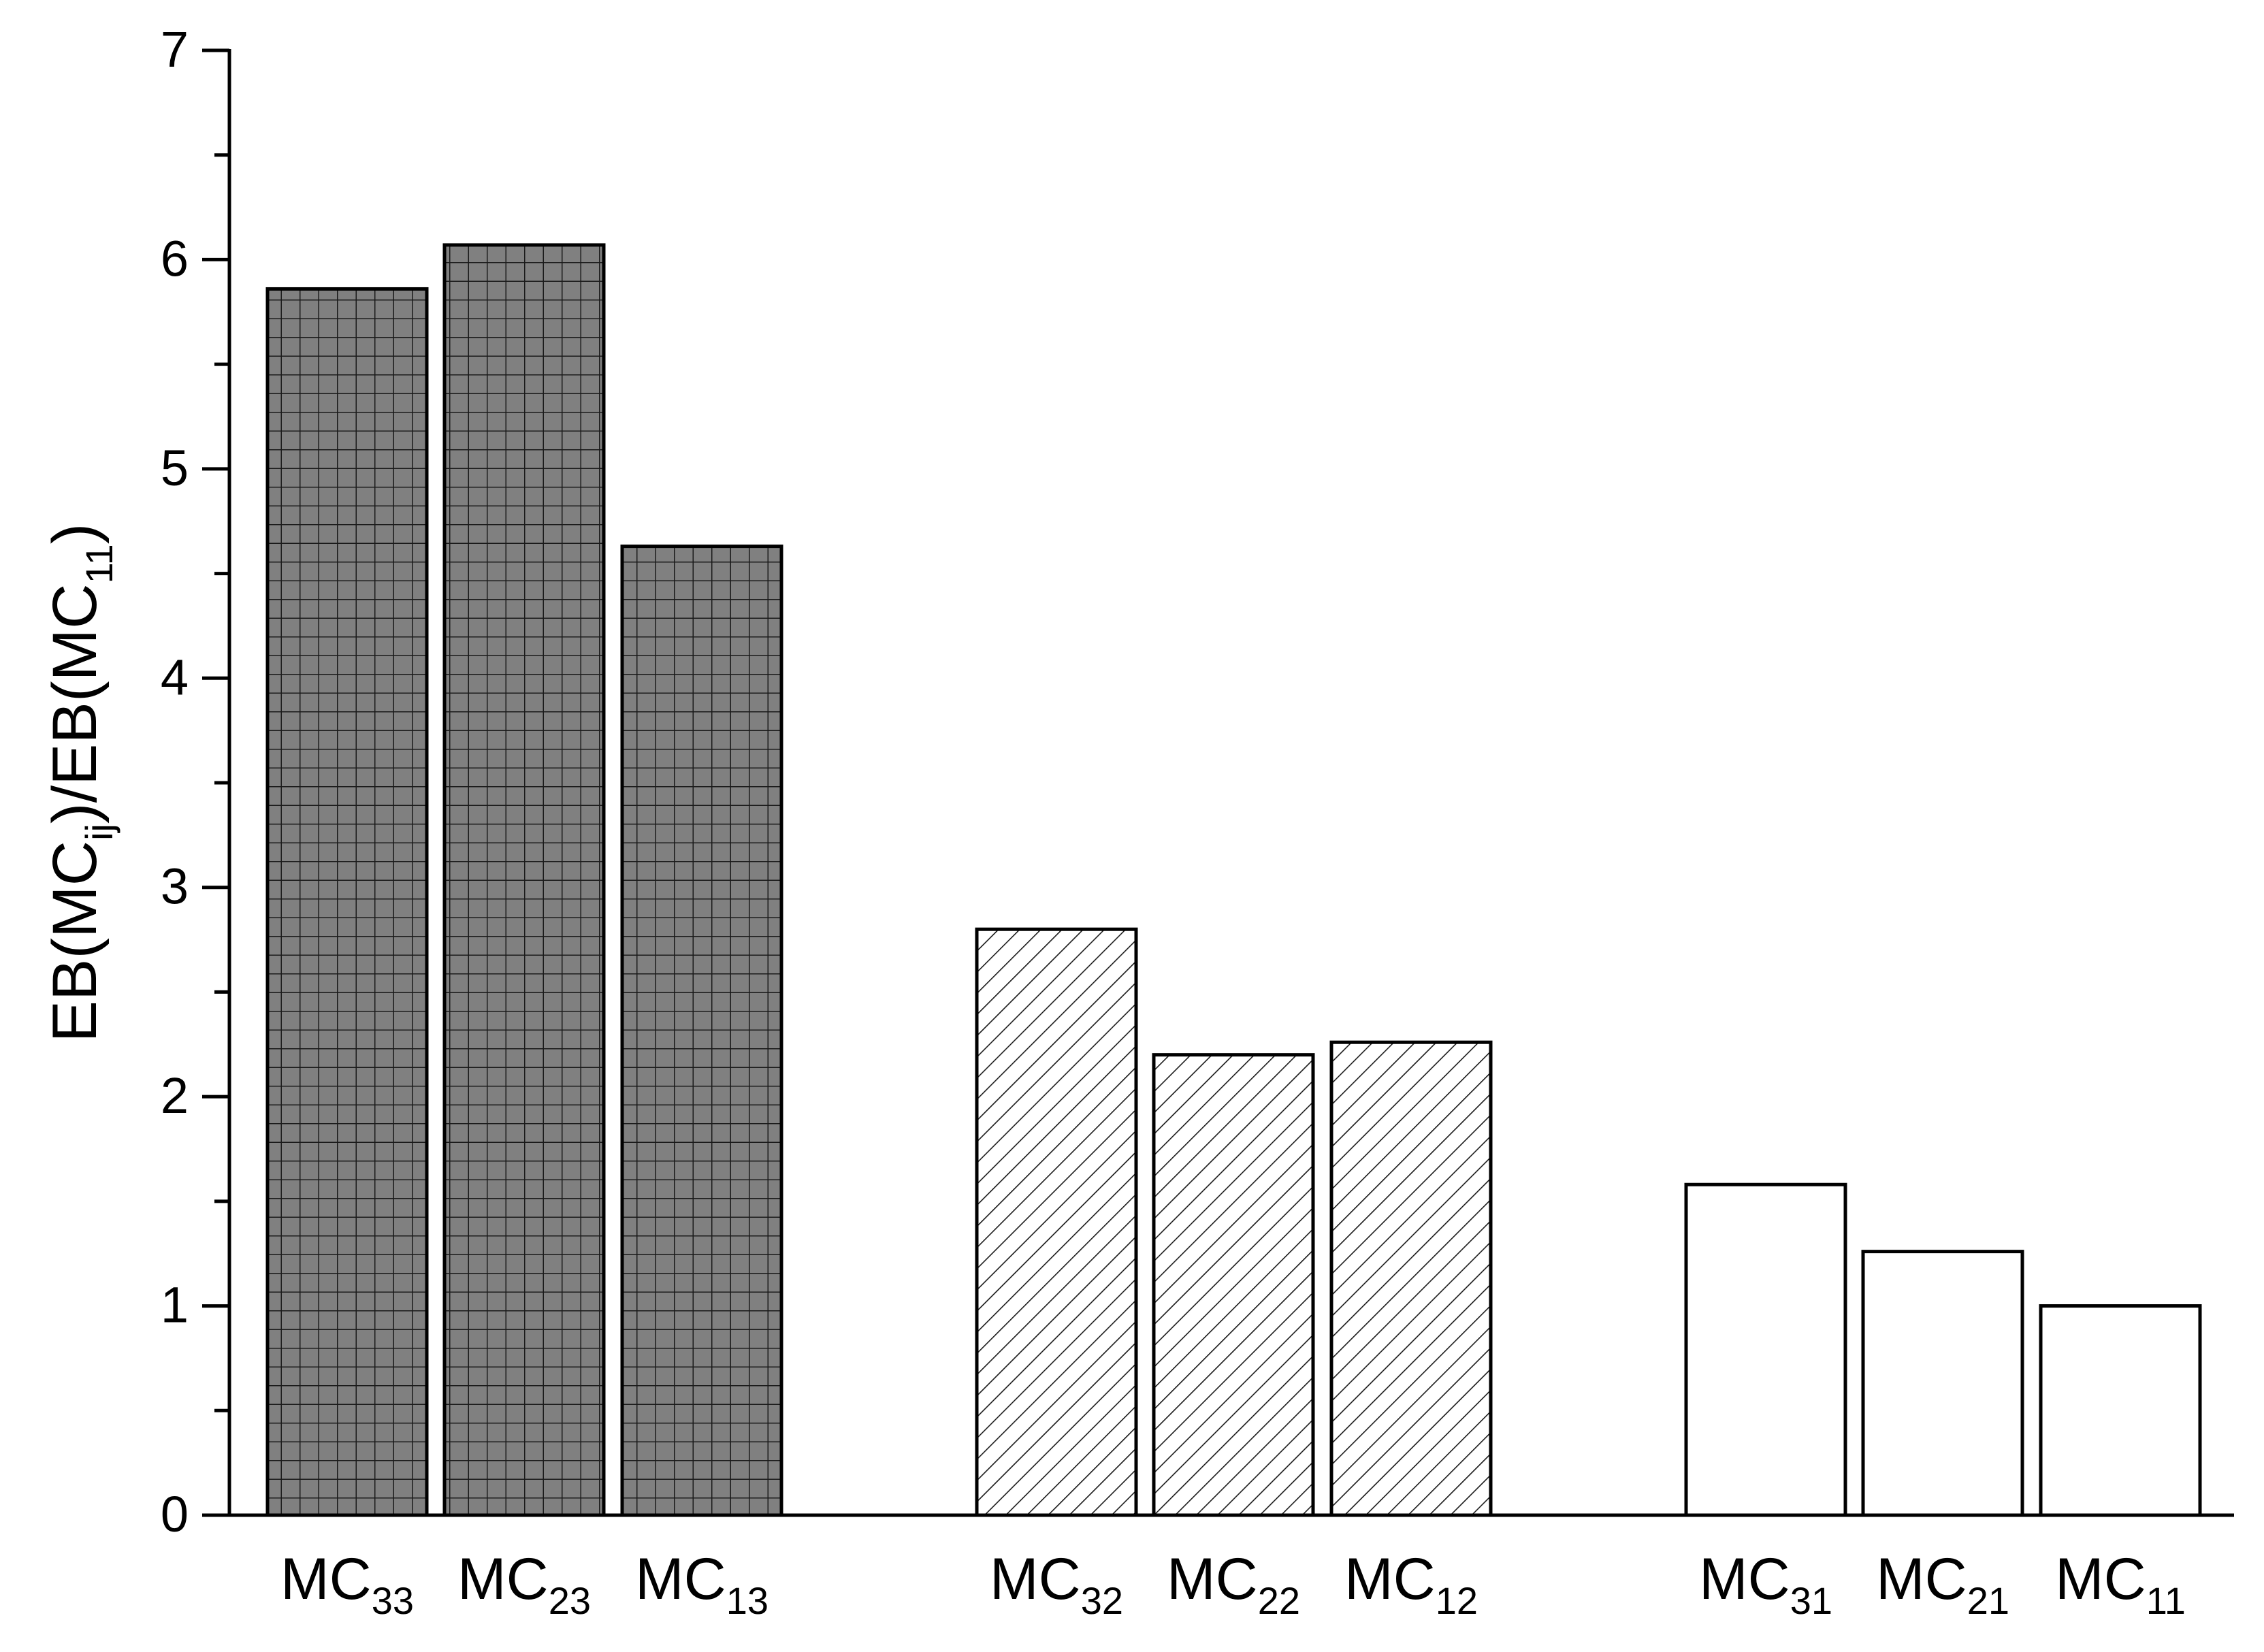 The image size is (2264, 1652). I want to click on bar-mc32, so click(1056, 1222).